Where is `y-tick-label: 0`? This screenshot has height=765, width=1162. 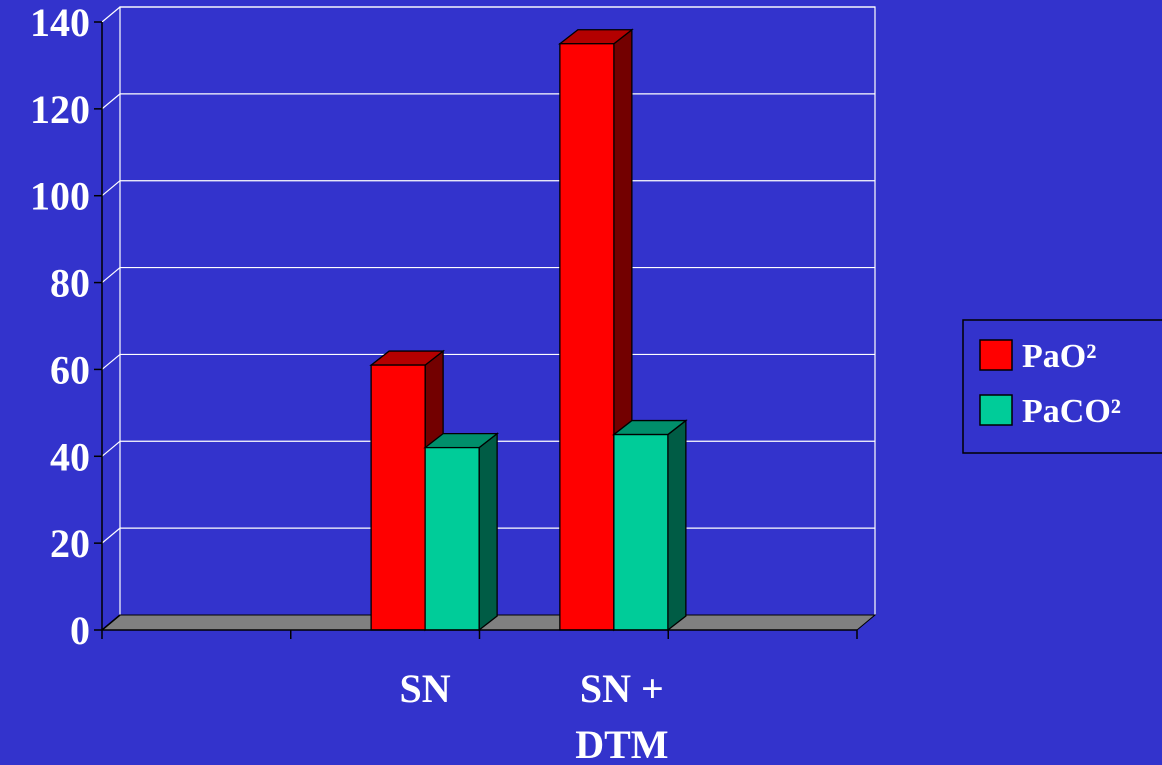
y-tick-label: 0 is located at coordinates (80, 630).